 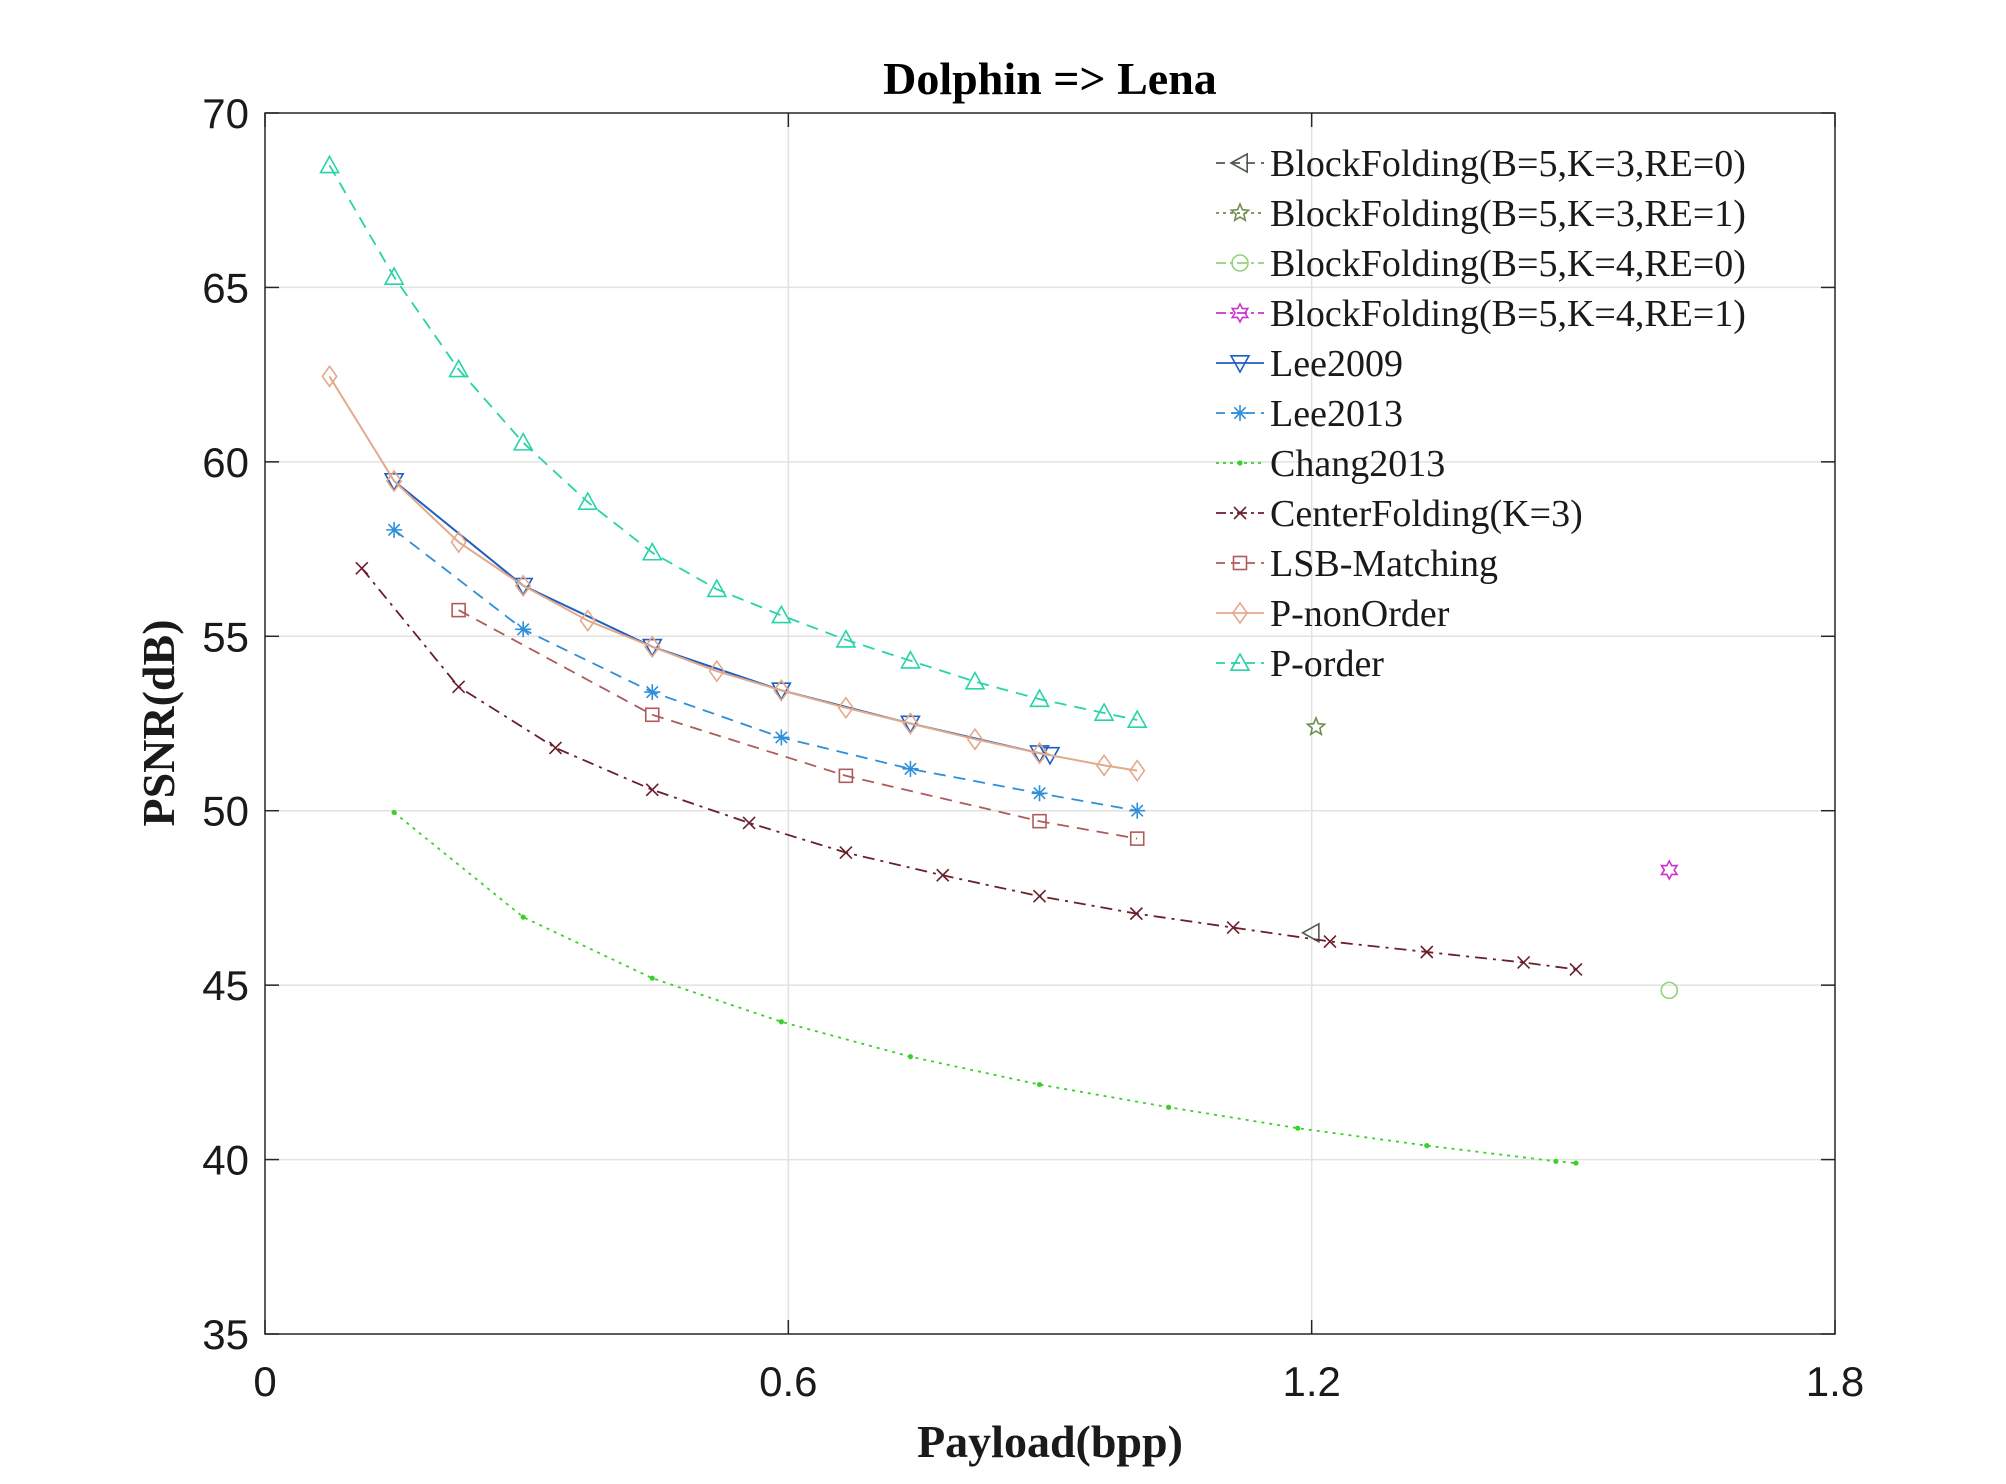 What do you see at coordinates (1327, 664) in the screenshot?
I see `legend-label: P-order` at bounding box center [1327, 664].